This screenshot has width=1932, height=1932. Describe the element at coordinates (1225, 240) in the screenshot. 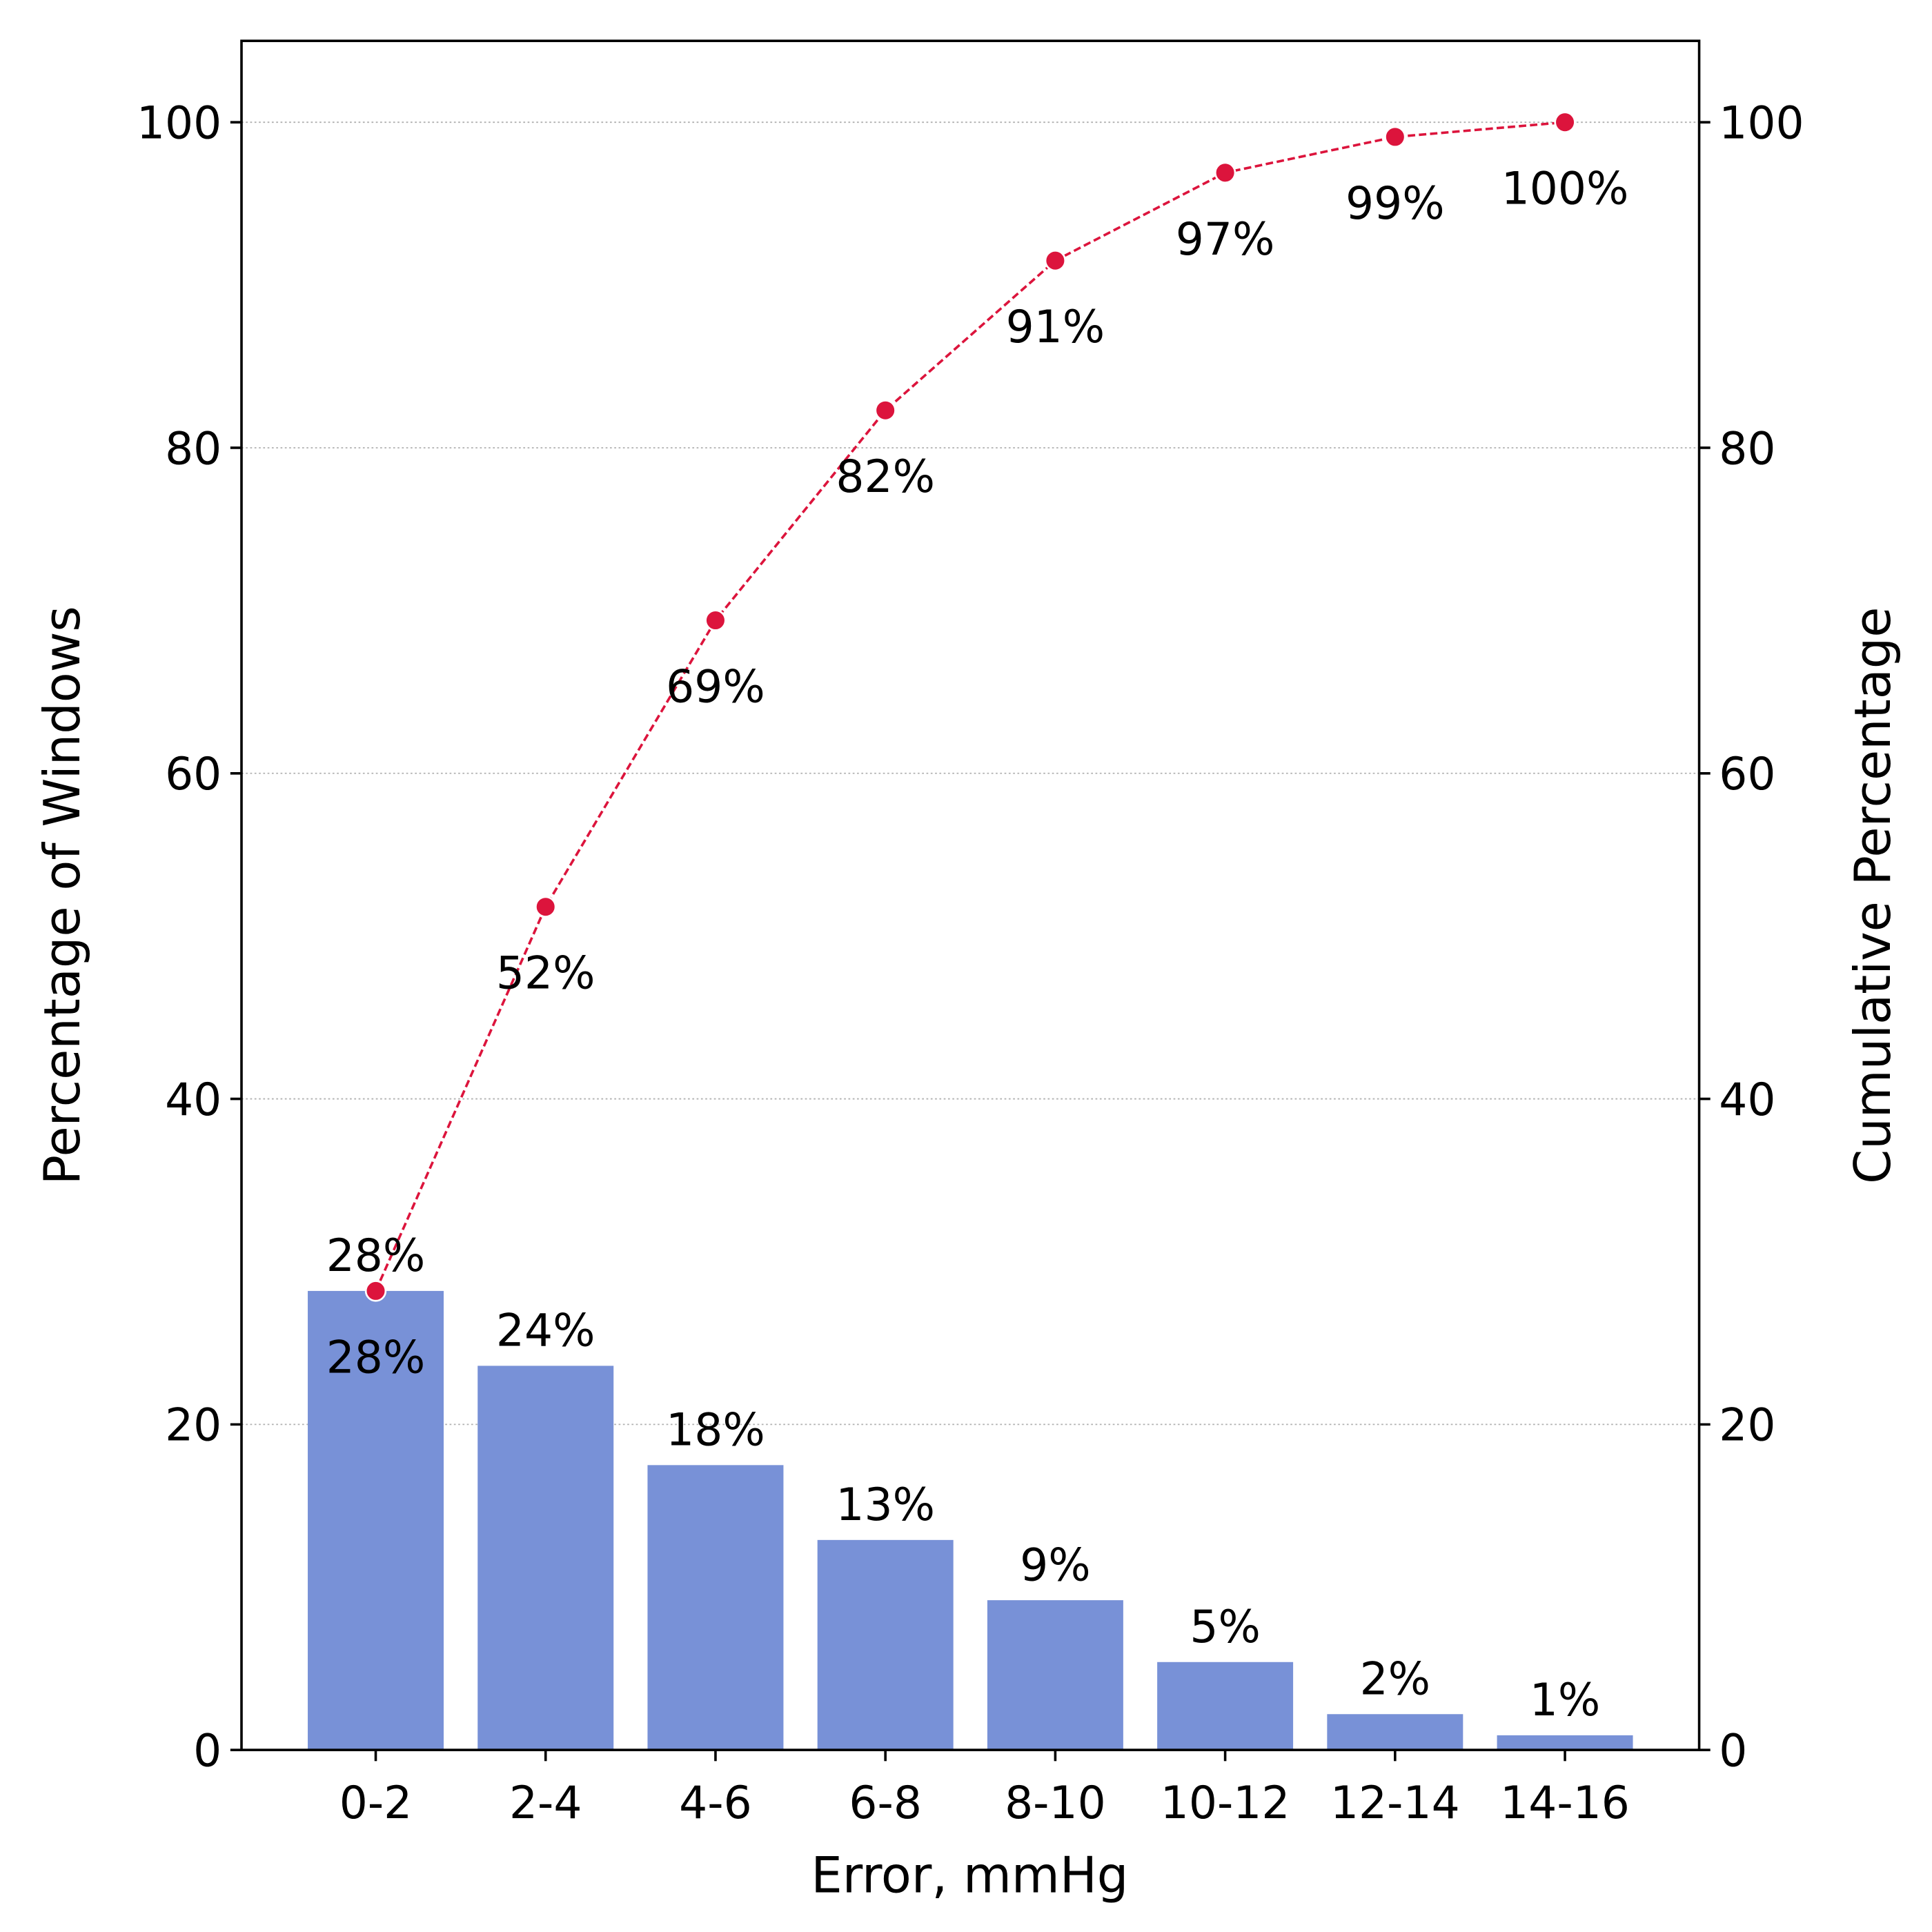

I see `cumulative-value-label: 97%` at that location.